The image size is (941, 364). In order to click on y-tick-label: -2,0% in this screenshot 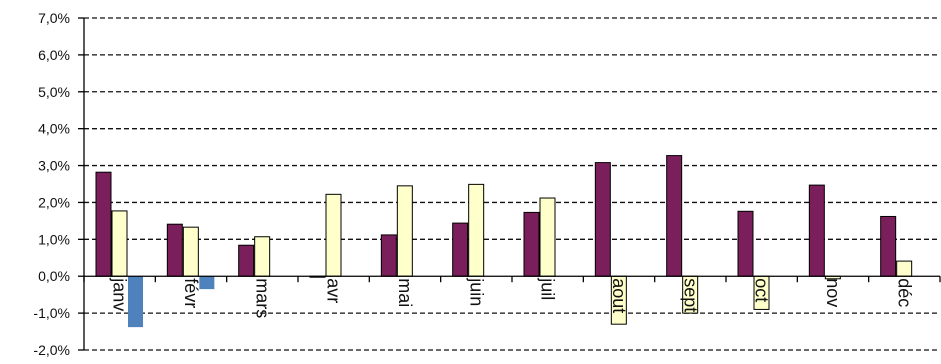, I will do `click(51, 350)`.